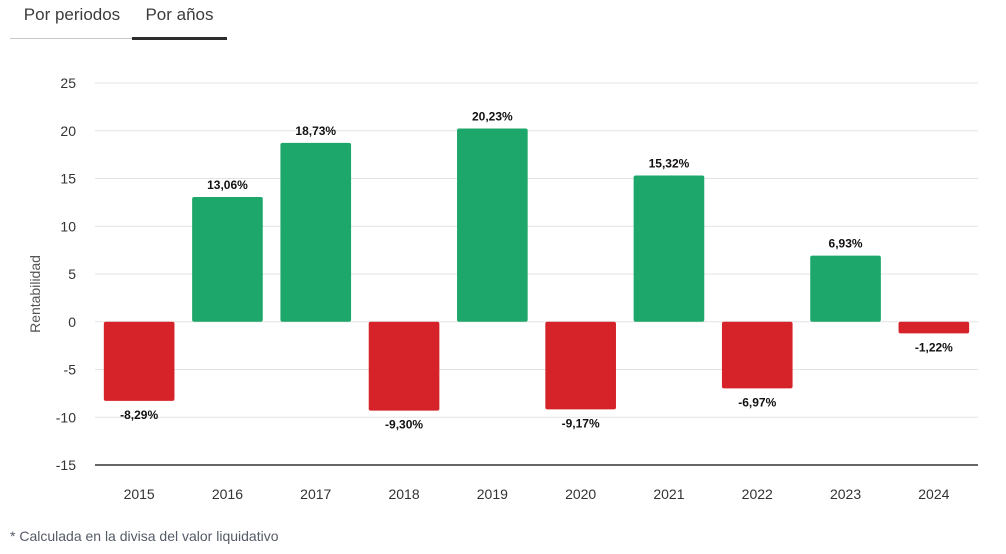 This screenshot has height=554, width=1006. What do you see at coordinates (68, 131) in the screenshot?
I see `y-tick-label: 20` at bounding box center [68, 131].